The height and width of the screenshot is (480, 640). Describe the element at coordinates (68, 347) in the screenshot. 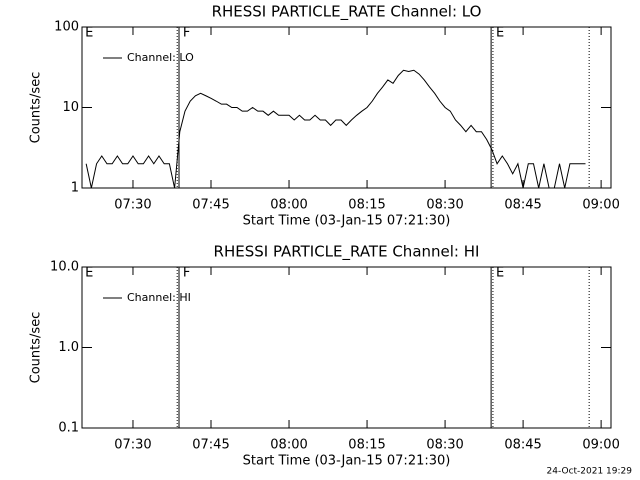

I see `y-tick-label: 1.0` at that location.